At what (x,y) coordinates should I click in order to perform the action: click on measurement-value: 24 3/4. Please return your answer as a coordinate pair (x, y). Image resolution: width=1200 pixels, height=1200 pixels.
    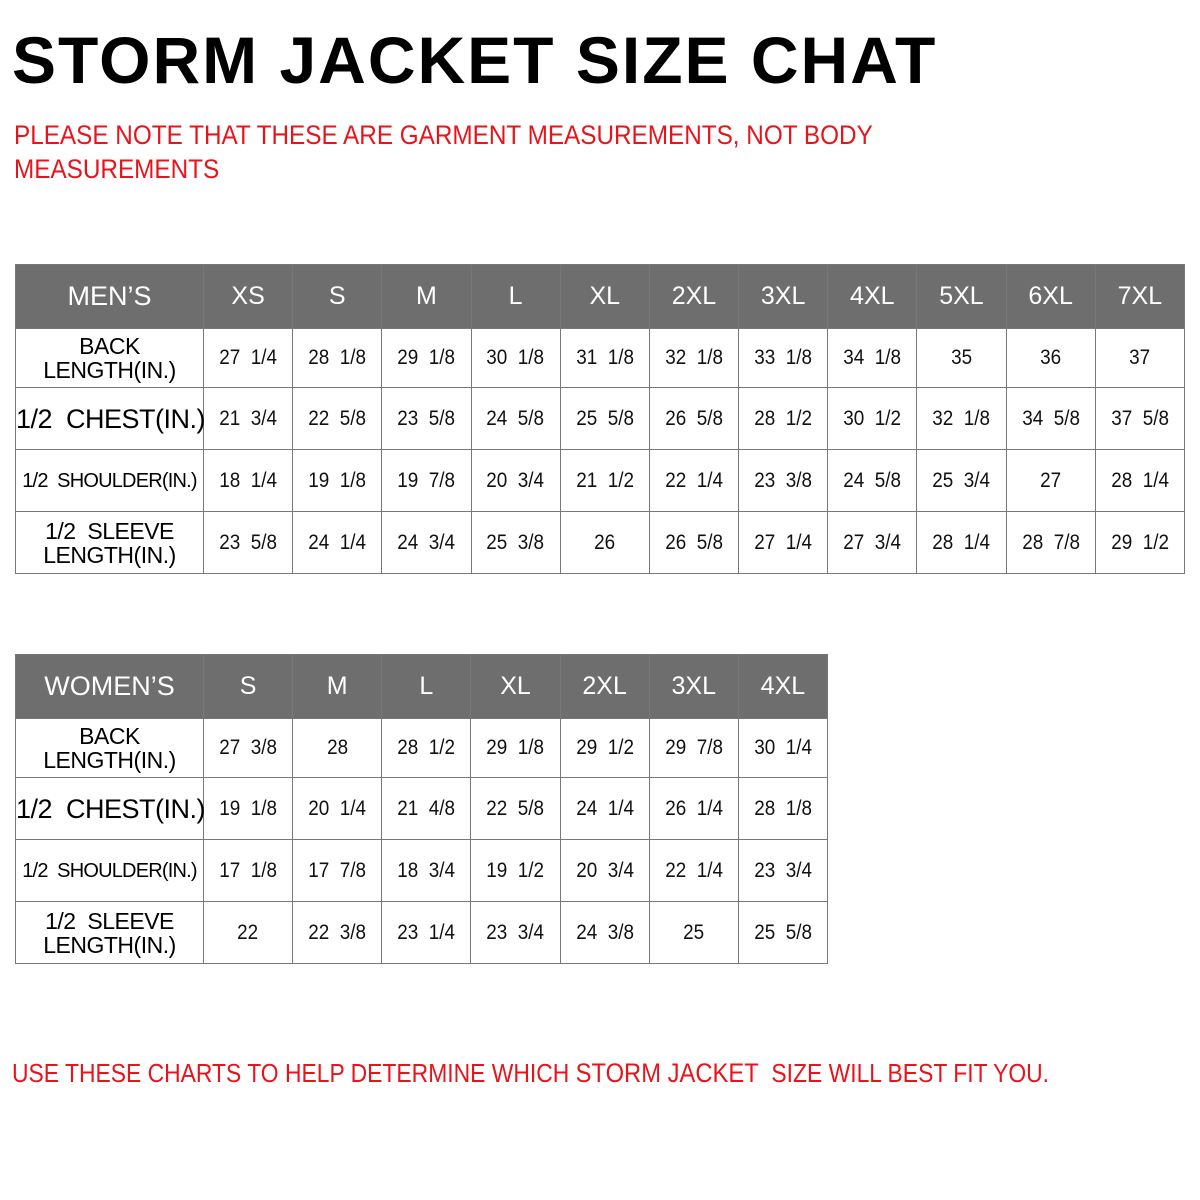
    Looking at the image, I should click on (426, 542).